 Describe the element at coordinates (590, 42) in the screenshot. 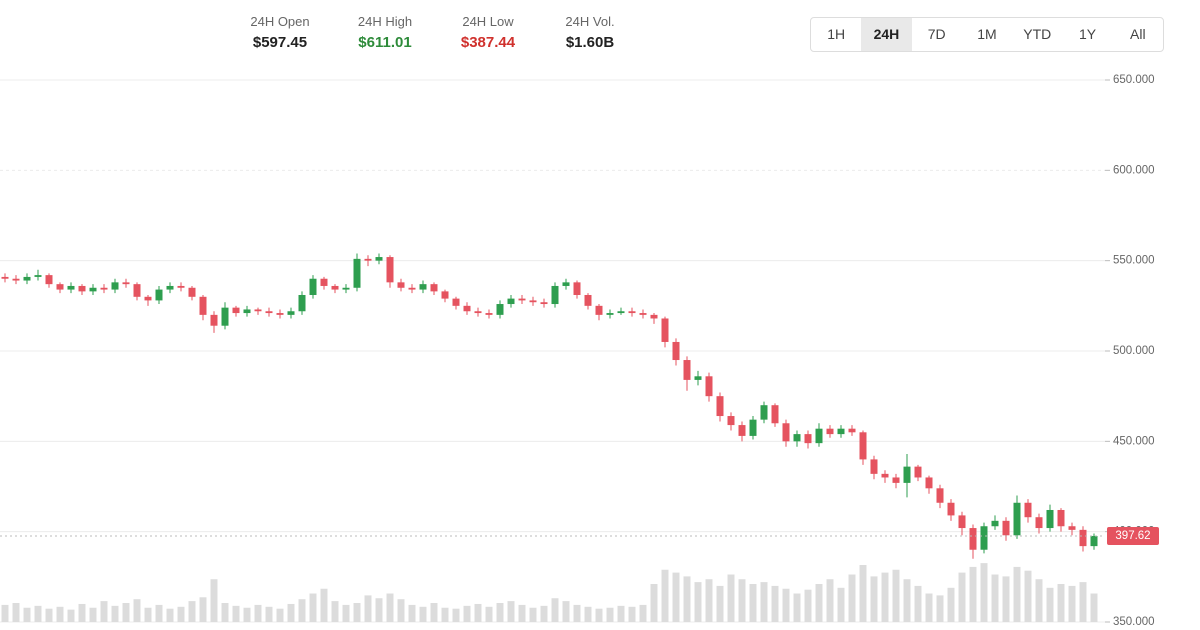

I see `stat-value: $1.60B` at that location.